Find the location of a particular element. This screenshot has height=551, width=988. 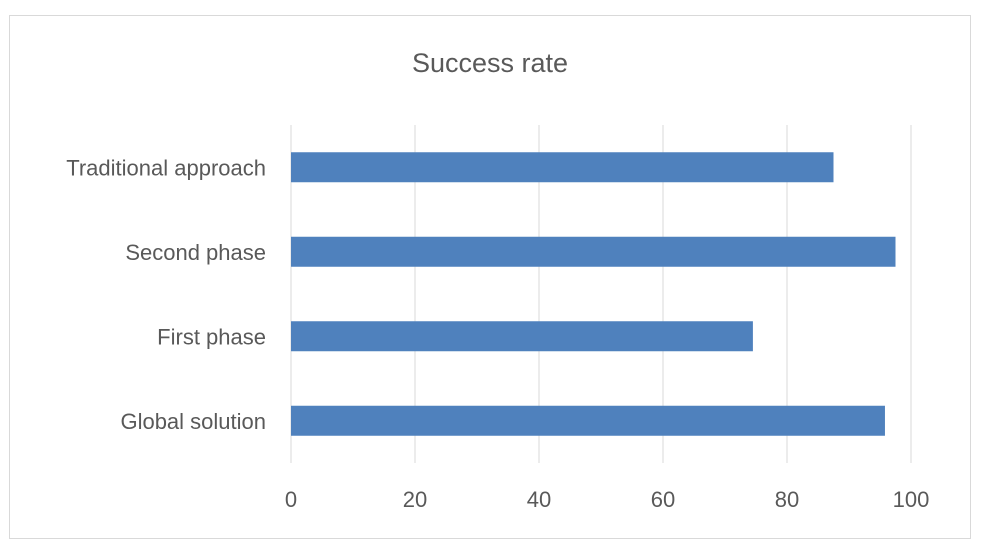

x-tick-label: 100 is located at coordinates (911, 499).